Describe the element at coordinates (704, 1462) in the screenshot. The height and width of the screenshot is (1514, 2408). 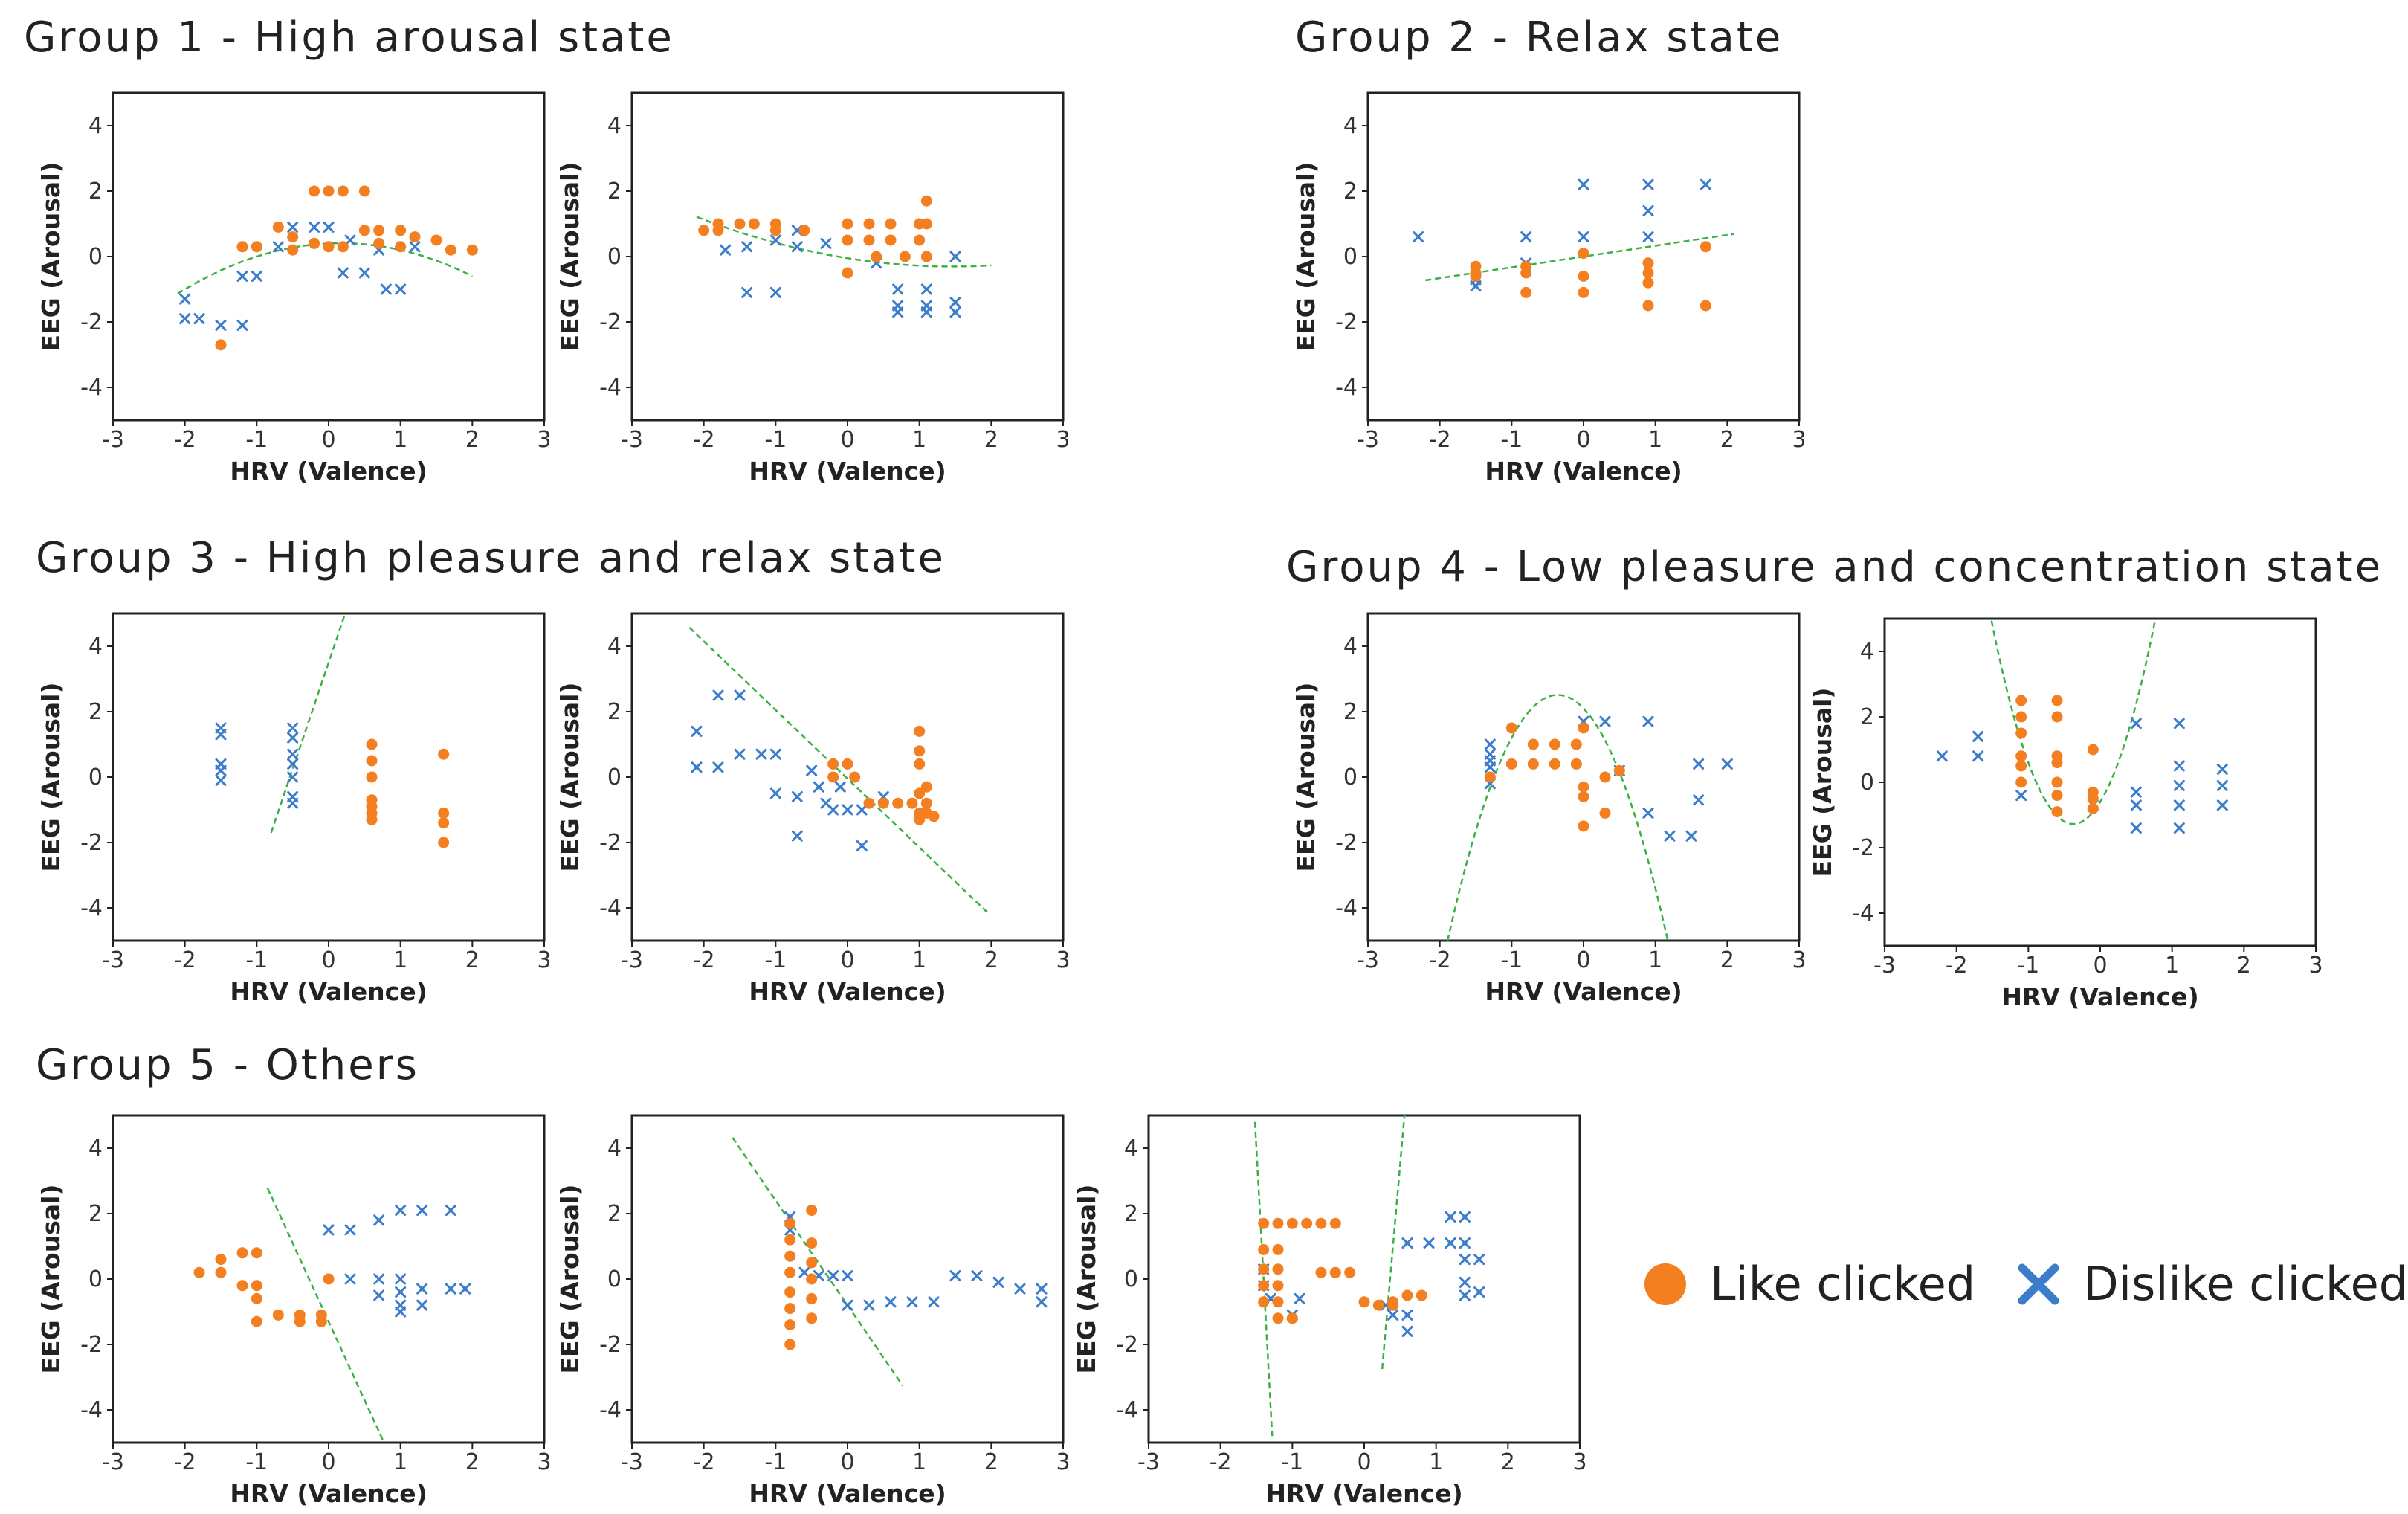
I see `x-tick-label: -2` at that location.